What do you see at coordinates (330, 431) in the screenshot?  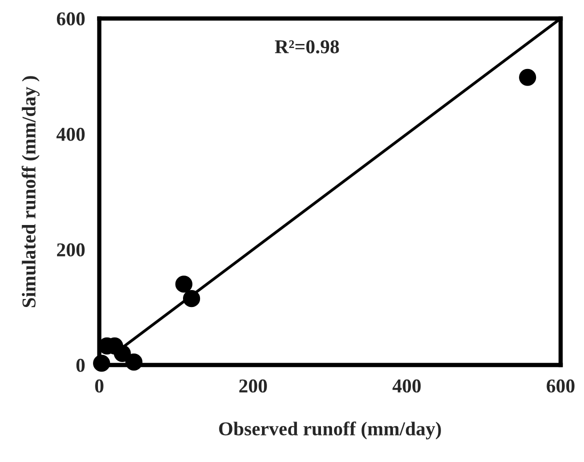 I see `x-axis-title: Observed runoff (mm/day)` at bounding box center [330, 431].